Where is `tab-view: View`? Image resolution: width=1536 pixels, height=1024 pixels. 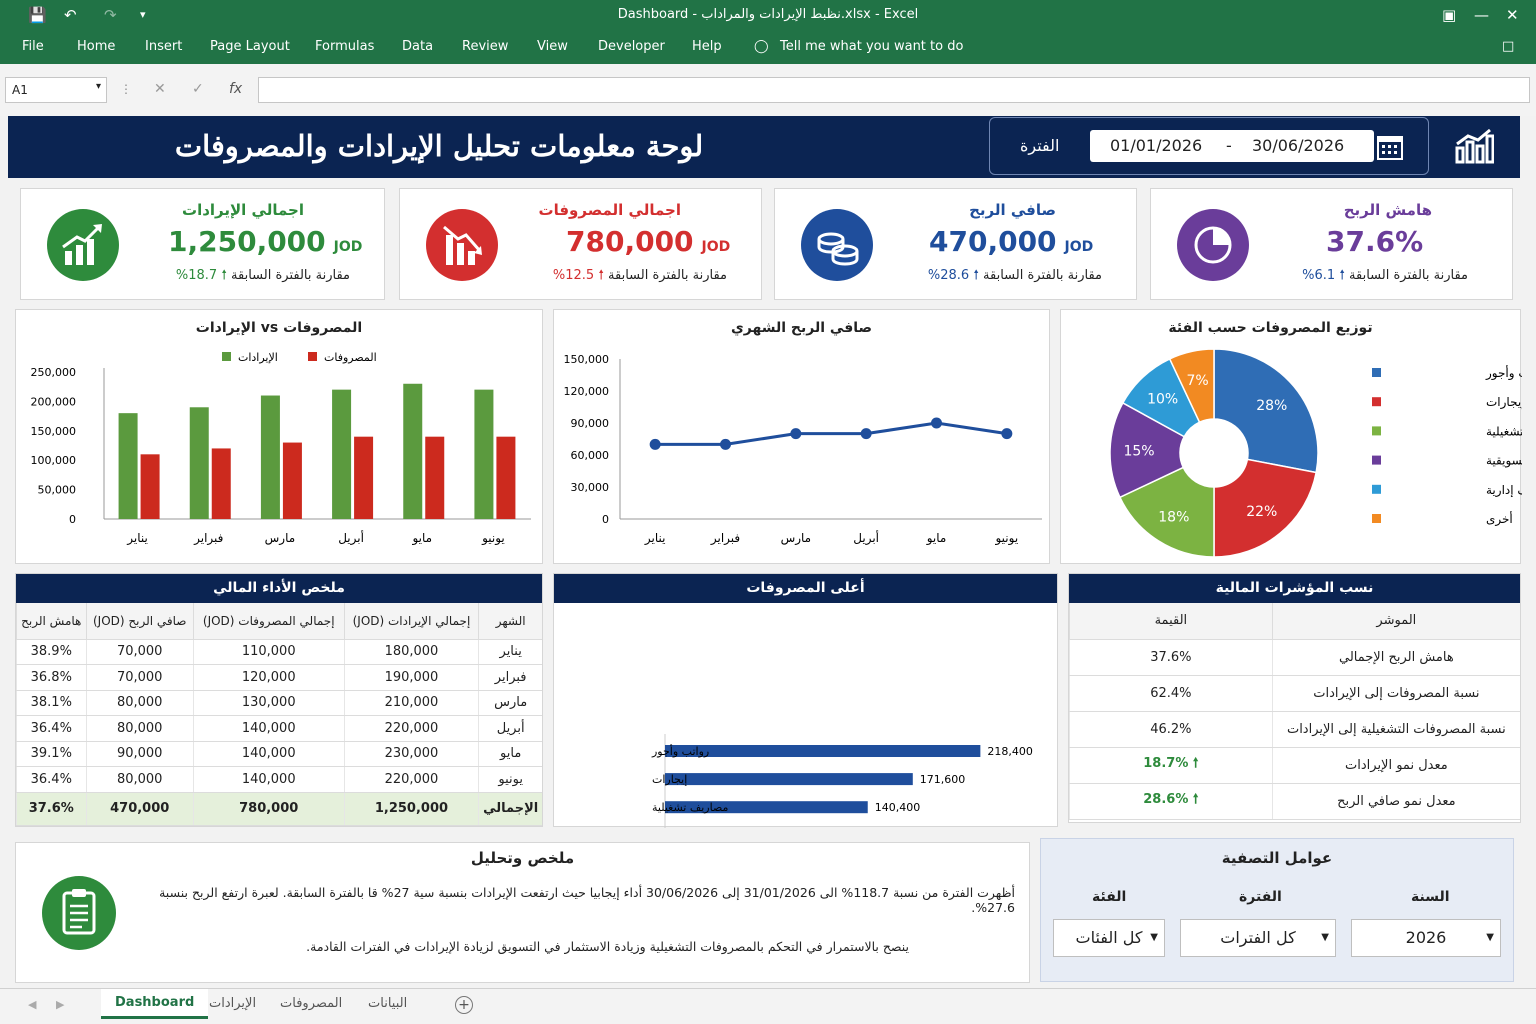
tab-view: View is located at coordinates (552, 46).